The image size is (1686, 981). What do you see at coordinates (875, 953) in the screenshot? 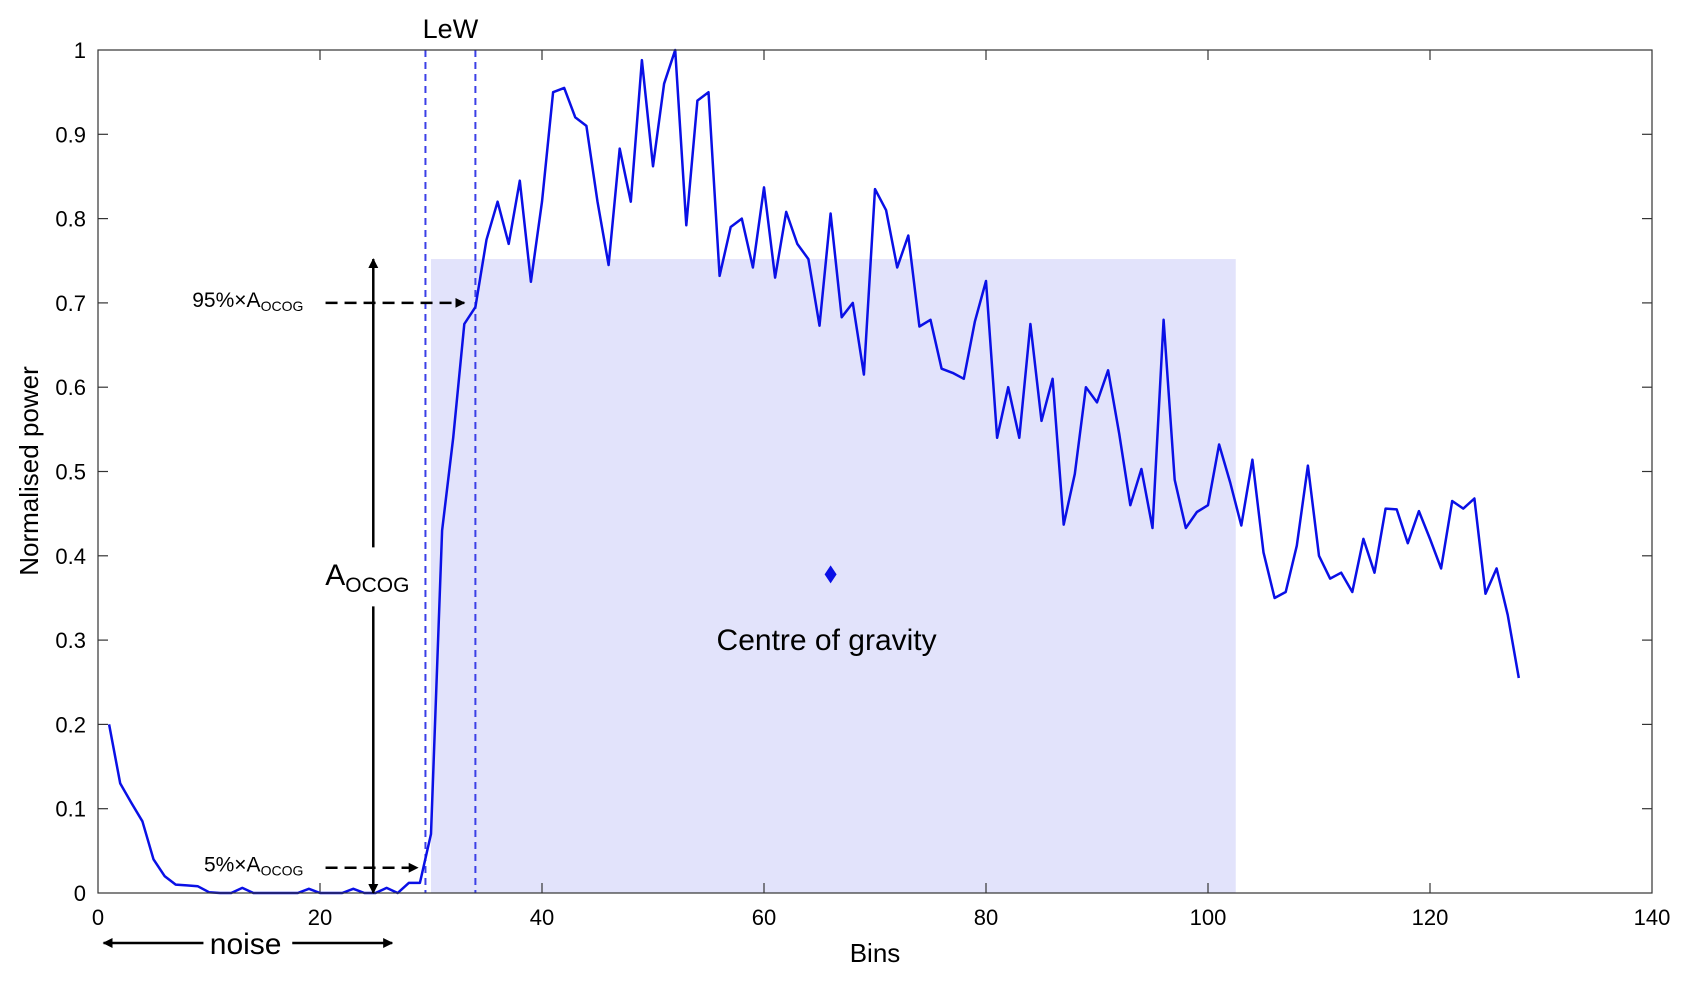
I see `x-axis-title: Bins` at bounding box center [875, 953].